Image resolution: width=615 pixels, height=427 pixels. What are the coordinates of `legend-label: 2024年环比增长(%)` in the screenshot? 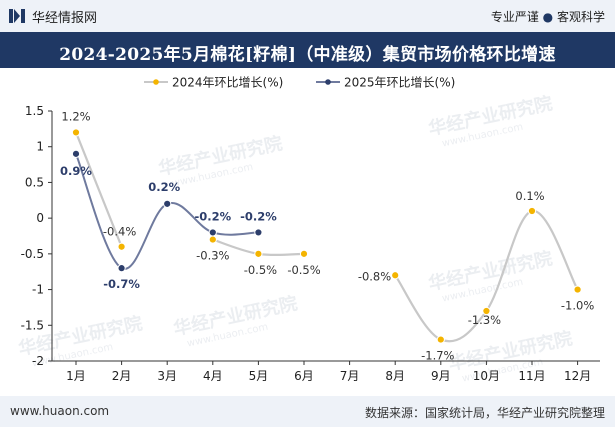 It's located at (227, 83).